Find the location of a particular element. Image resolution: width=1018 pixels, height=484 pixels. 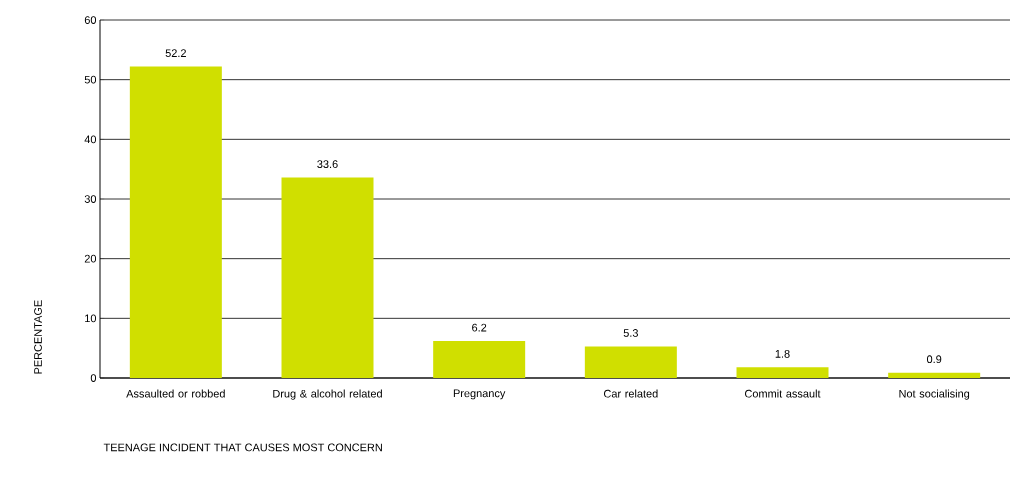

data-label: 33.6 is located at coordinates (327, 164).